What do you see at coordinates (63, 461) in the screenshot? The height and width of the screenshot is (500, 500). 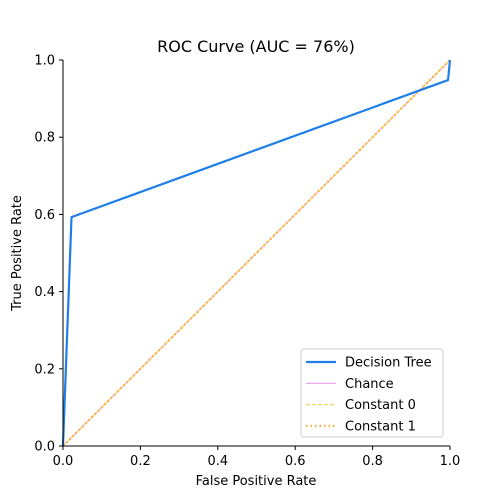 I see `x-tick-label: 0.0` at bounding box center [63, 461].